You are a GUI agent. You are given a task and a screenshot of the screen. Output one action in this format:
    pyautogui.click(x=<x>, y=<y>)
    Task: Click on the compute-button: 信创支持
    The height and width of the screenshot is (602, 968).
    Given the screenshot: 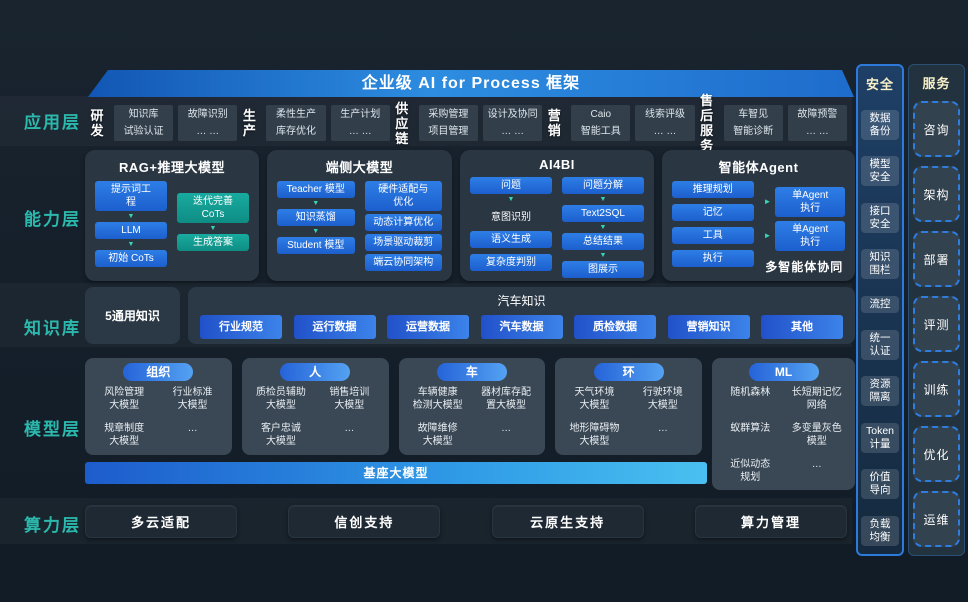 What is the action you would take?
    pyautogui.click(x=364, y=521)
    